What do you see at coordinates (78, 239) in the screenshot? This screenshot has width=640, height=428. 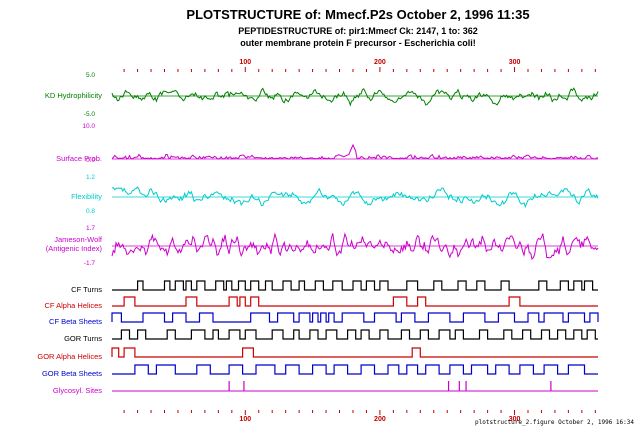 I see `track-label: Jameson-Wolf` at bounding box center [78, 239].